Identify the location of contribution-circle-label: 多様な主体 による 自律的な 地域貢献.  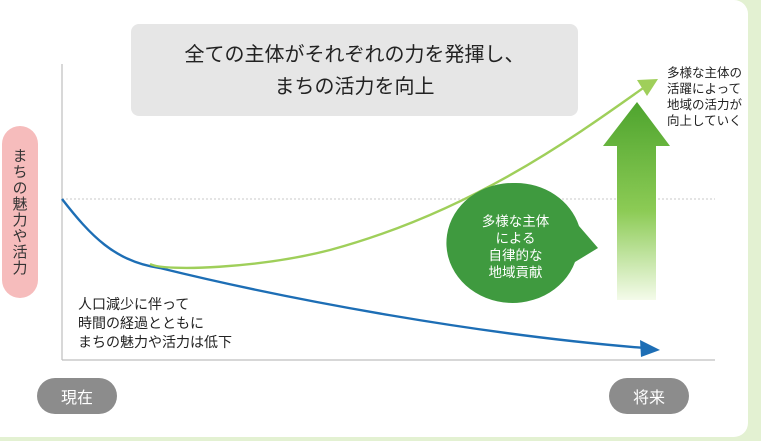
(515, 248).